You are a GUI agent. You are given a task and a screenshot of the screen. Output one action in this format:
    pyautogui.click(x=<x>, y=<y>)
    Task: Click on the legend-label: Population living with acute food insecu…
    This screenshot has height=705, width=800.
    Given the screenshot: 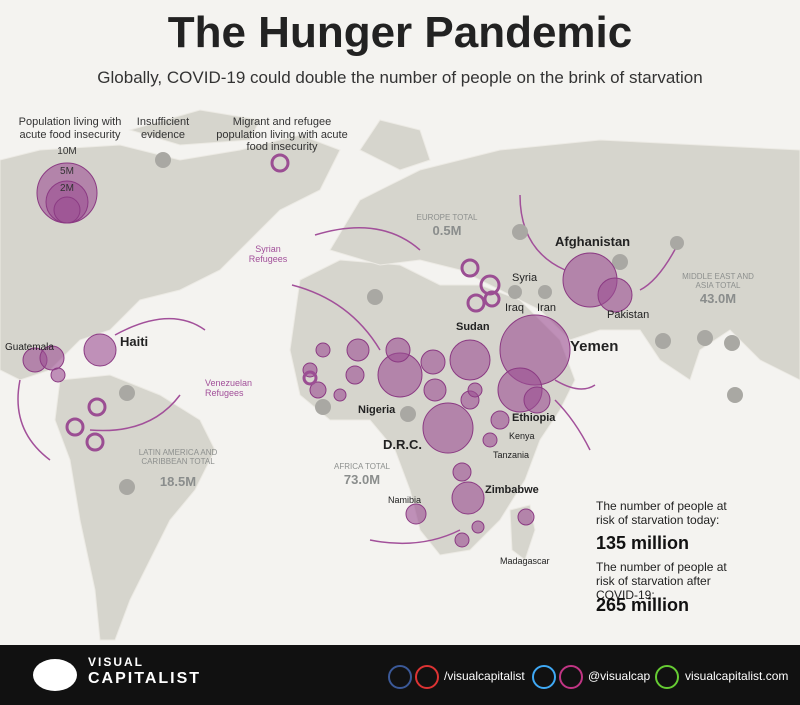 What is the action you would take?
    pyautogui.click(x=70, y=128)
    